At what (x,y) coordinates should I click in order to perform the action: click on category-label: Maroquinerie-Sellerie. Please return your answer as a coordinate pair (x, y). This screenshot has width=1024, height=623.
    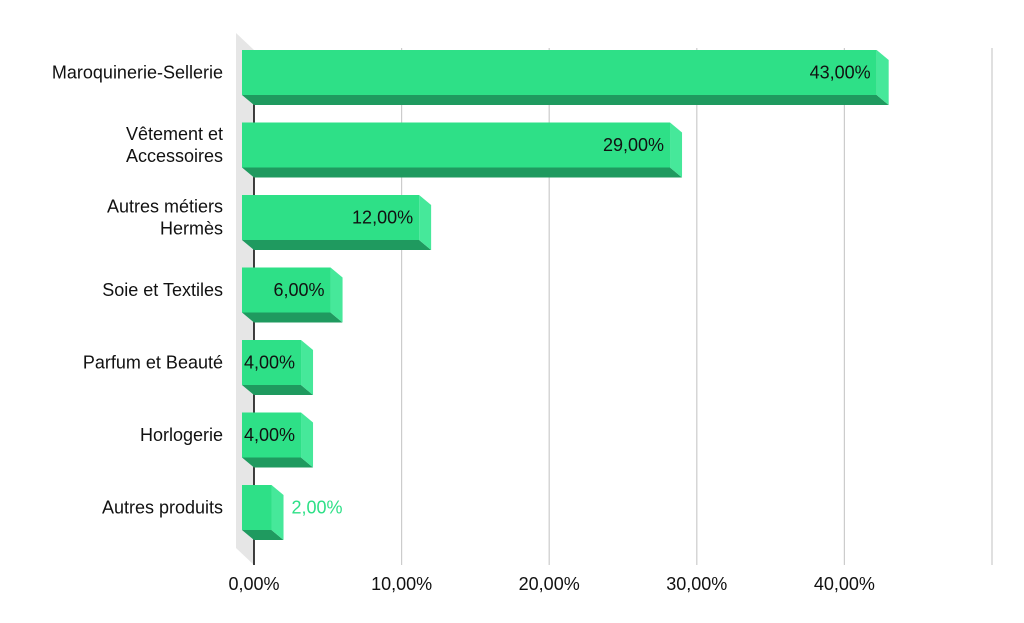
    Looking at the image, I should click on (137, 73).